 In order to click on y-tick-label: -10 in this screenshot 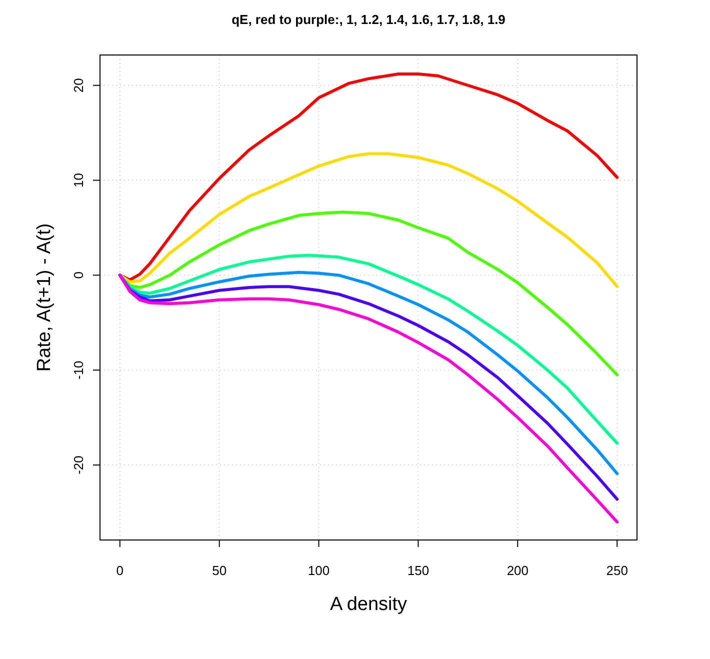, I will do `click(78, 370)`.